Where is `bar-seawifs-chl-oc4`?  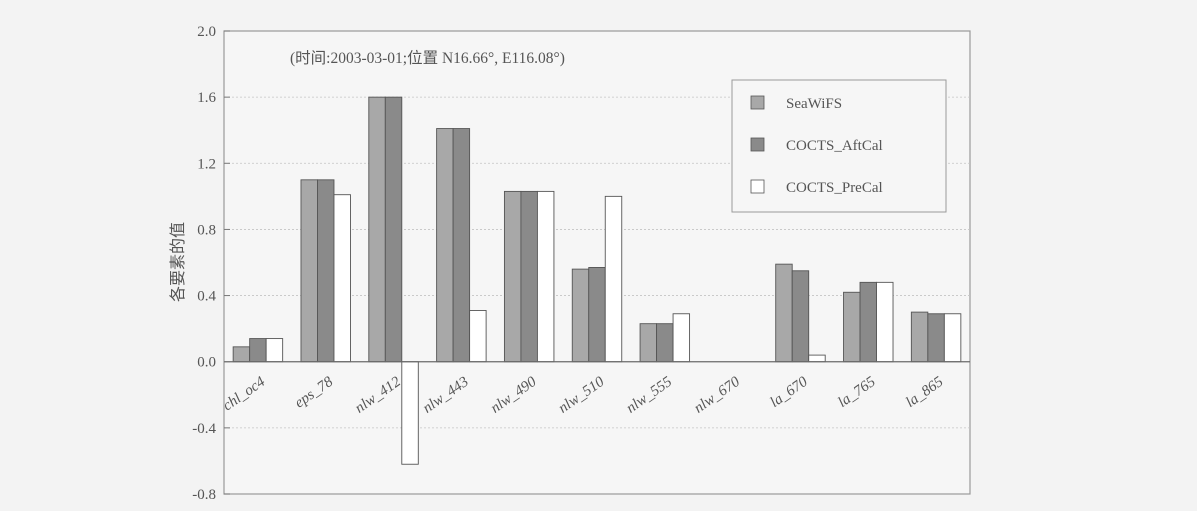 bar-seawifs-chl-oc4 is located at coordinates (241, 354).